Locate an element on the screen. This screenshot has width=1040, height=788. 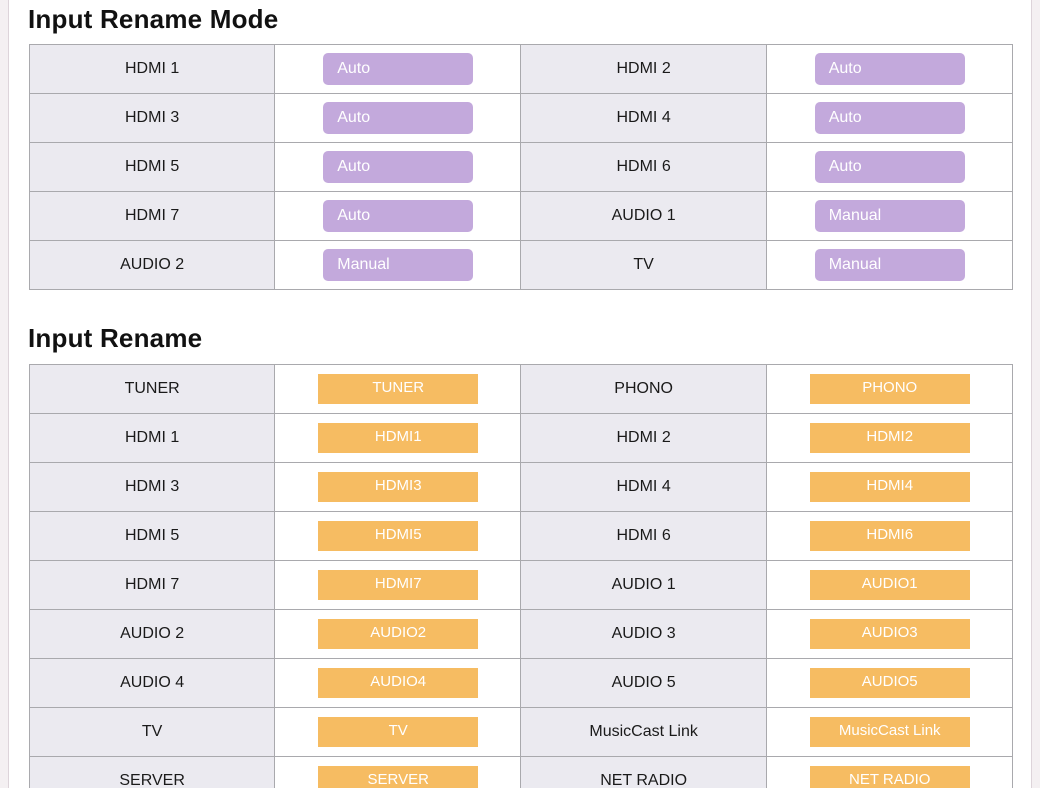
rename-value-button: AUDIO1 is located at coordinates (889, 585).